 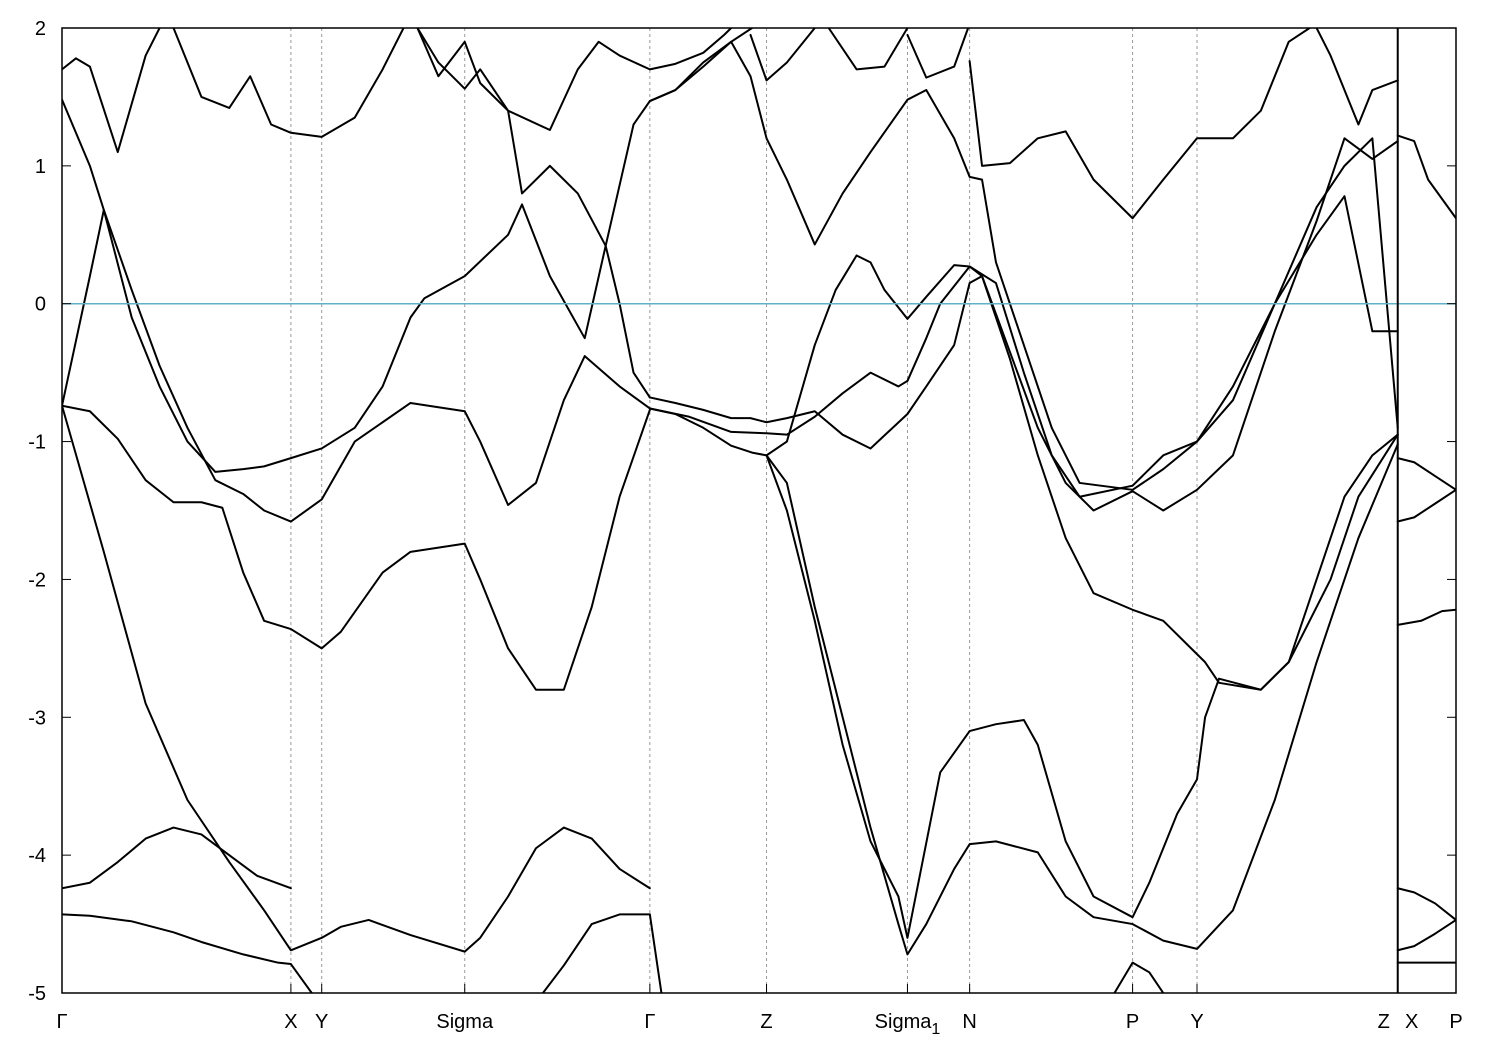 I want to click on x-tick-label: Sigma, so click(x=465, y=1022).